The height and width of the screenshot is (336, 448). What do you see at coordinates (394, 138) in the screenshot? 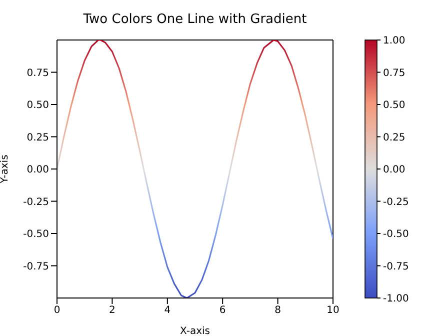
I see `color-bar-label: 0.25` at bounding box center [394, 138].